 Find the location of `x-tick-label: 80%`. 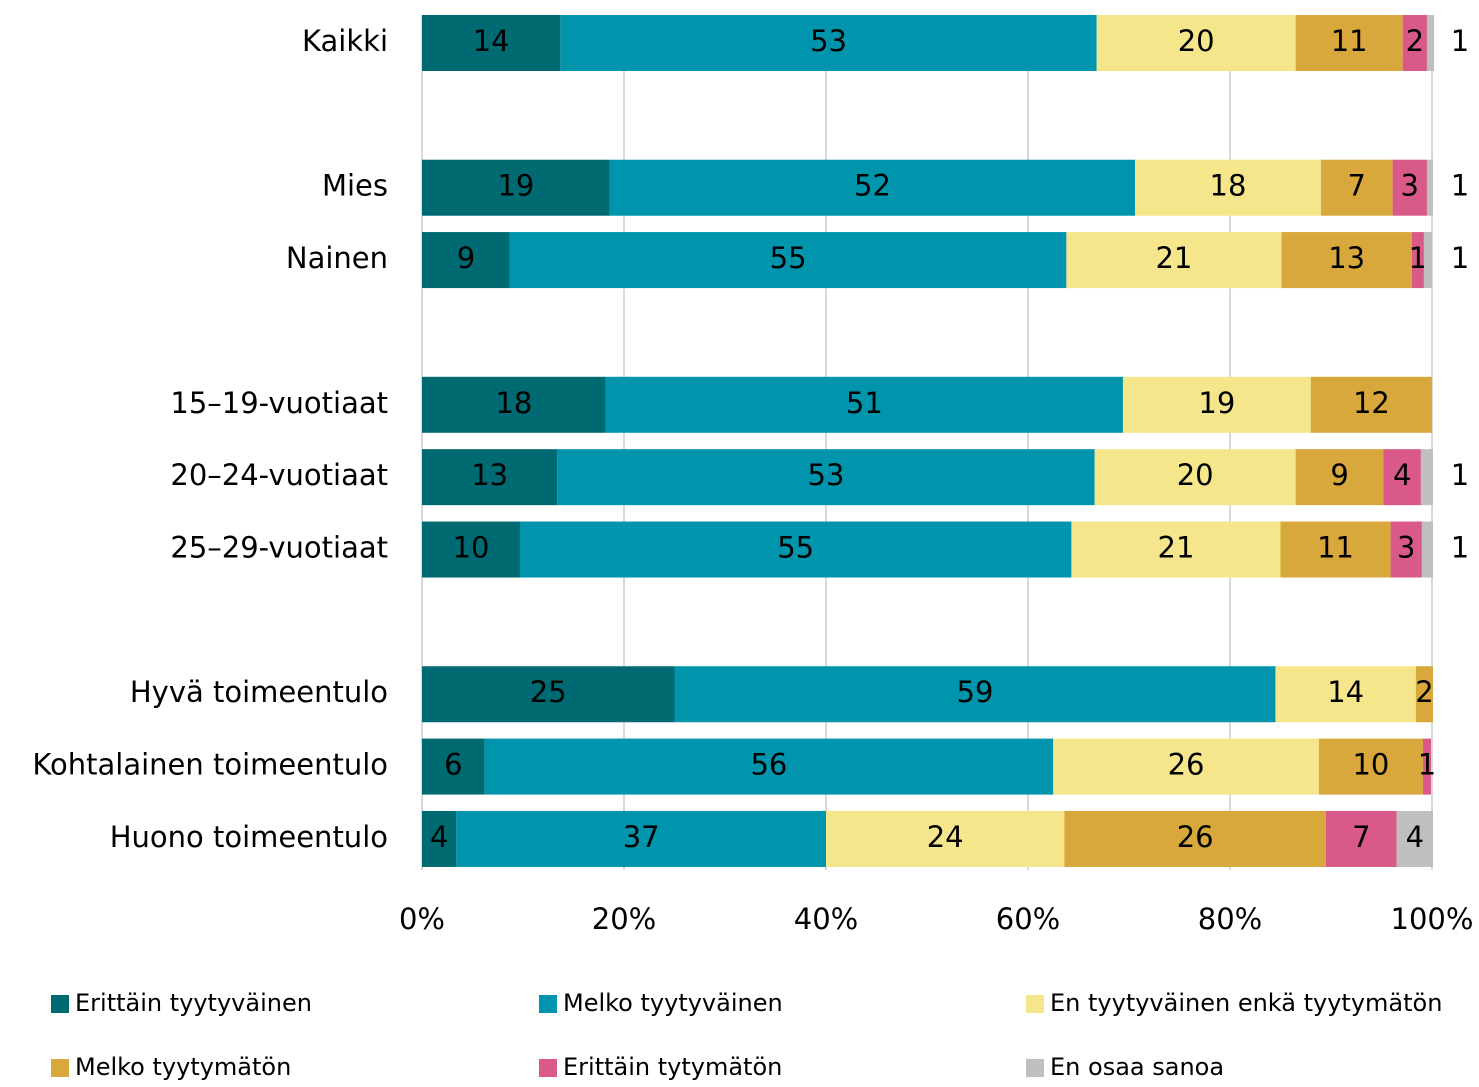

x-tick-label: 80% is located at coordinates (1230, 919).